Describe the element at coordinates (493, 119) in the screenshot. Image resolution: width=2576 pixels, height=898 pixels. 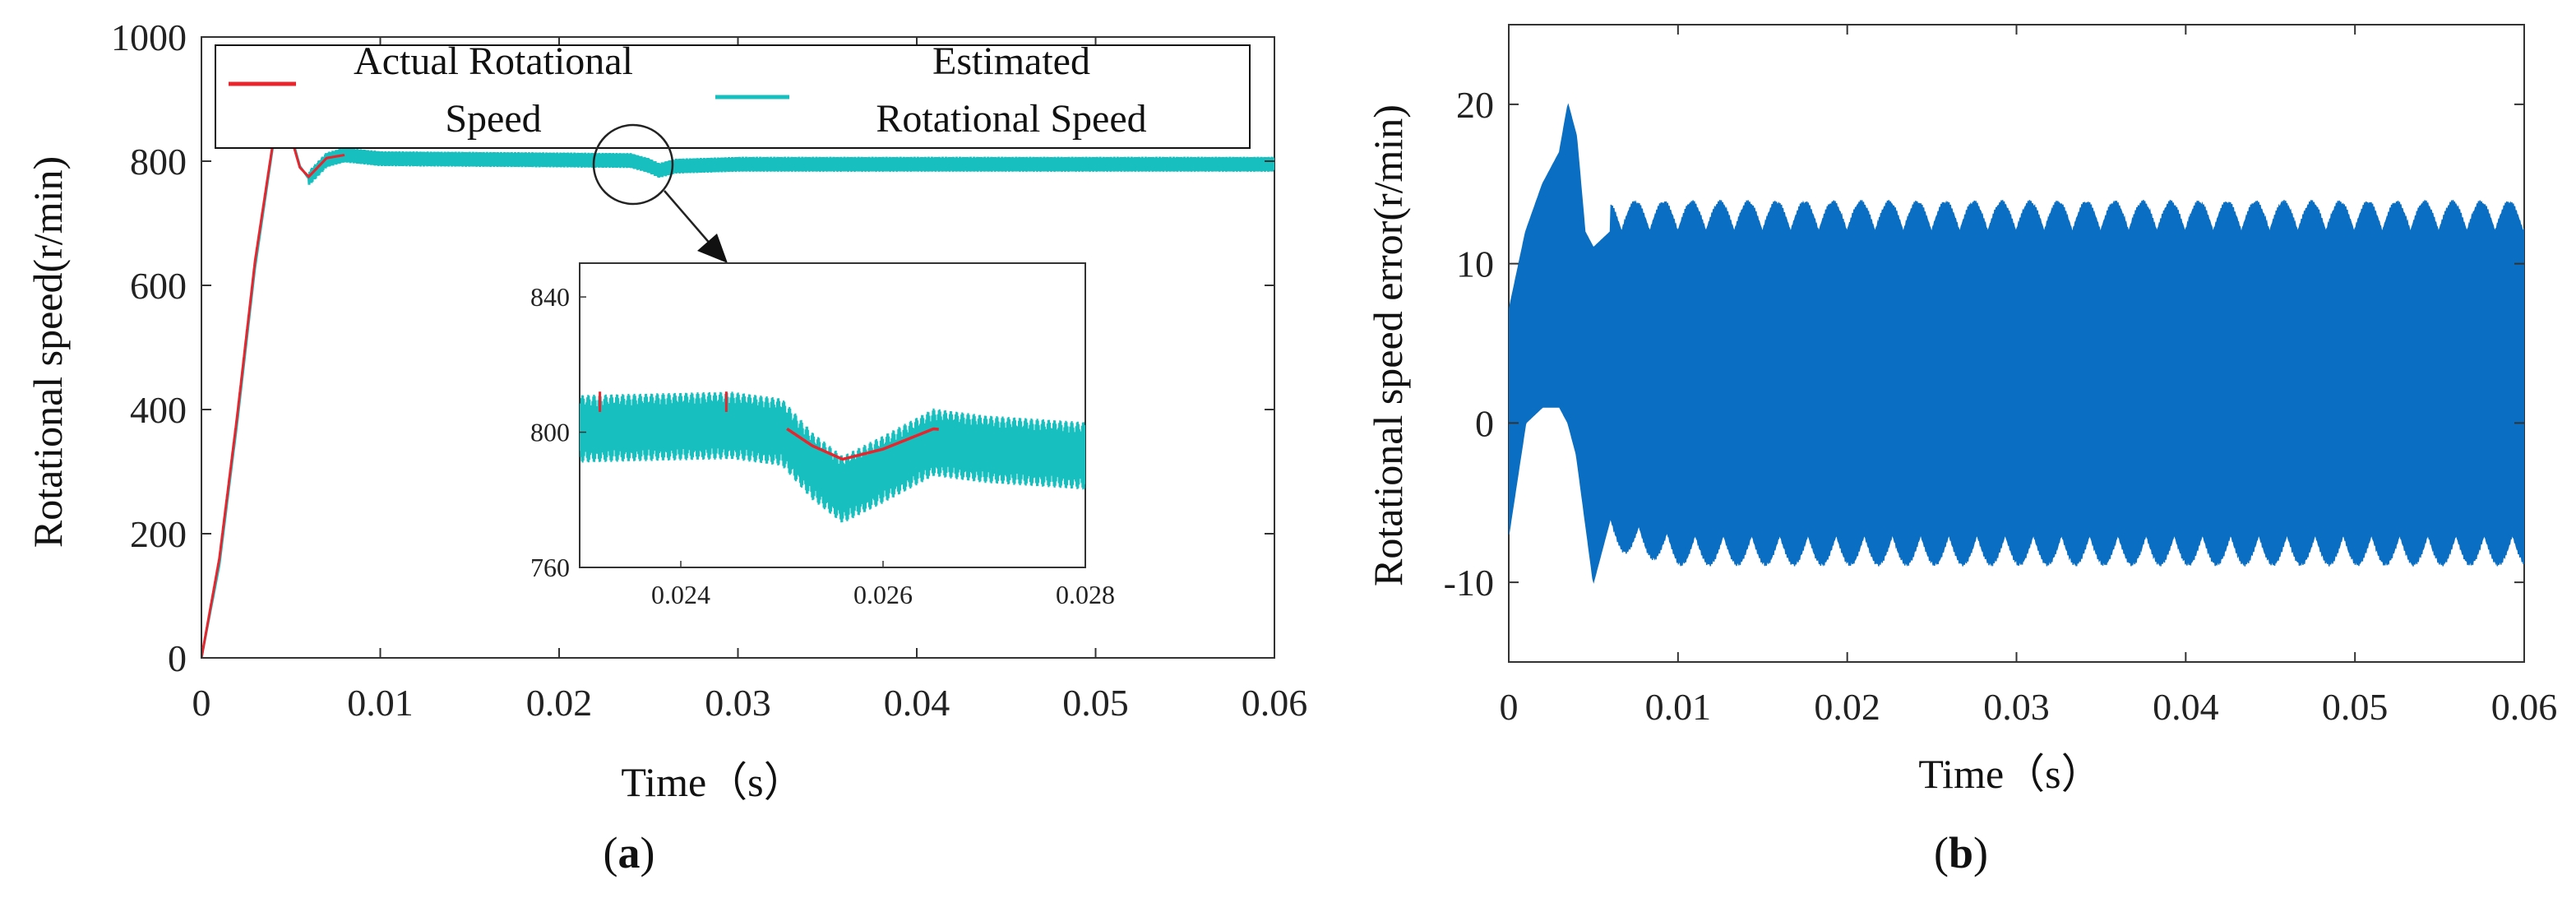
I see `legend-actual-line2: Speed` at that location.